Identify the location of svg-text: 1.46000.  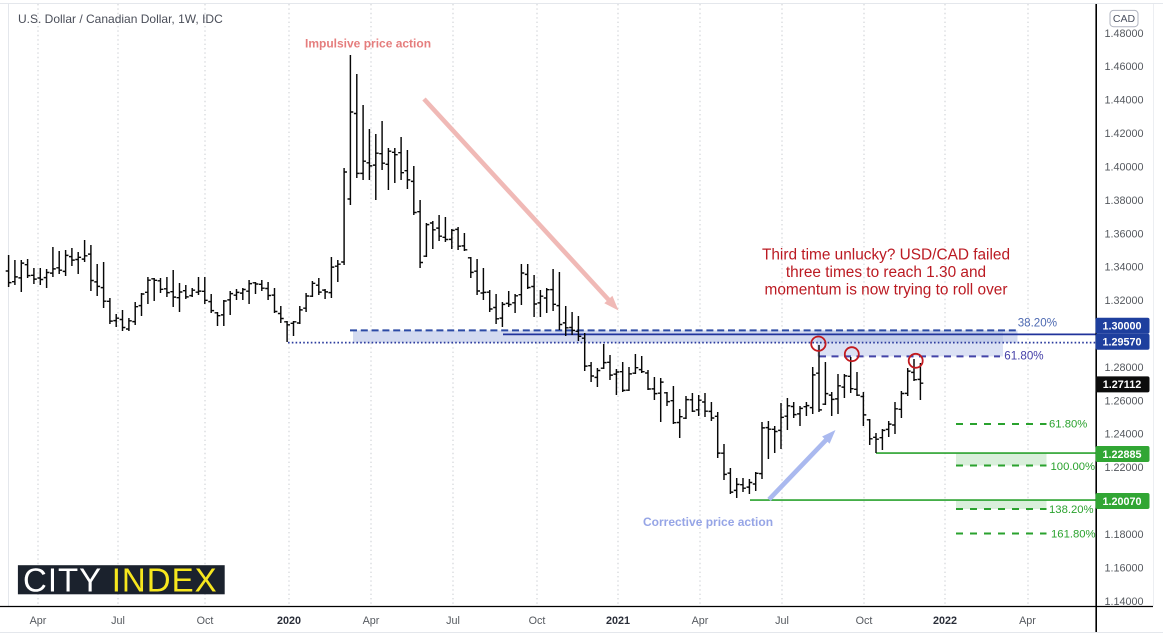
(1124, 67).